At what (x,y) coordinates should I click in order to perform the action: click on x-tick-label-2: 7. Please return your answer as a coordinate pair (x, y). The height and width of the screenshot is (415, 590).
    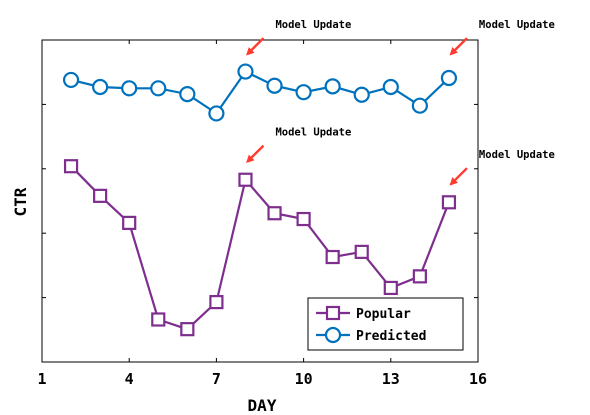
    Looking at the image, I should click on (216, 379).